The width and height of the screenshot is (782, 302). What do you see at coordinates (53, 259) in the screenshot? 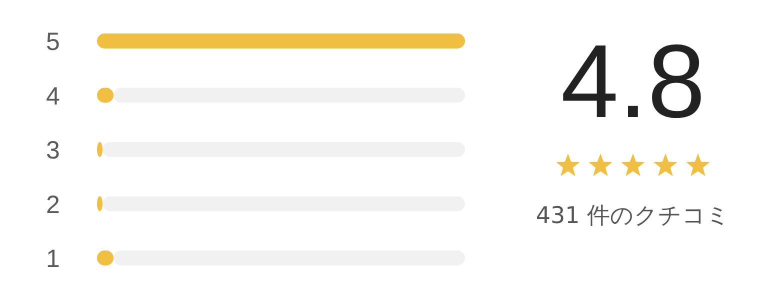
I see `y-tick-label: 1` at bounding box center [53, 259].